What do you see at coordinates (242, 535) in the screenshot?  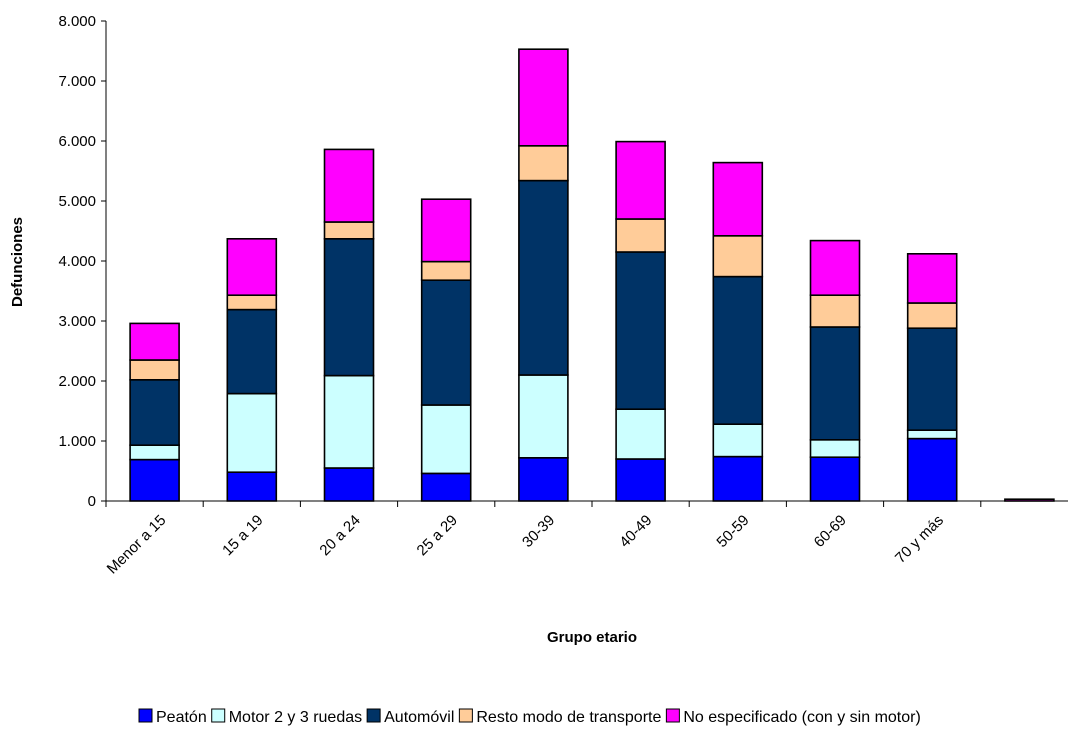 I see `x-tick-label: 15 a 19` at bounding box center [242, 535].